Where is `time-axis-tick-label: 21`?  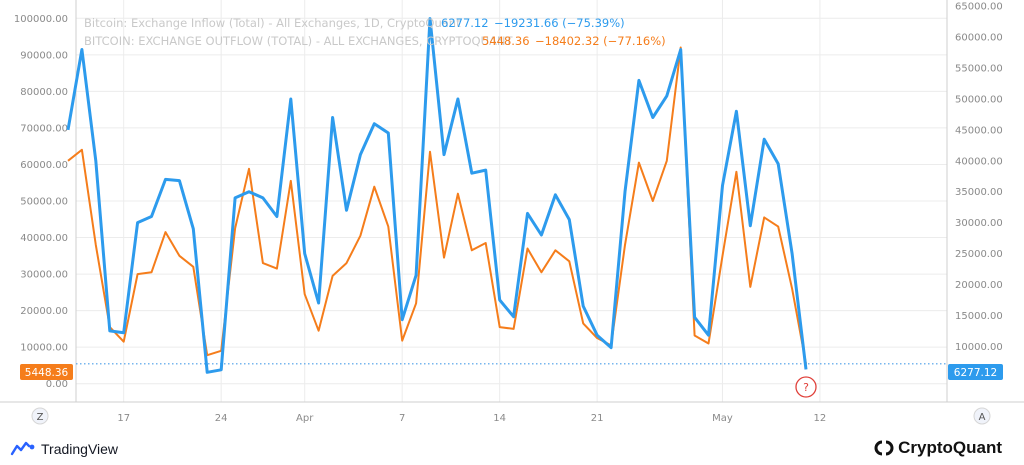
time-axis-tick-label: 21 is located at coordinates (597, 418).